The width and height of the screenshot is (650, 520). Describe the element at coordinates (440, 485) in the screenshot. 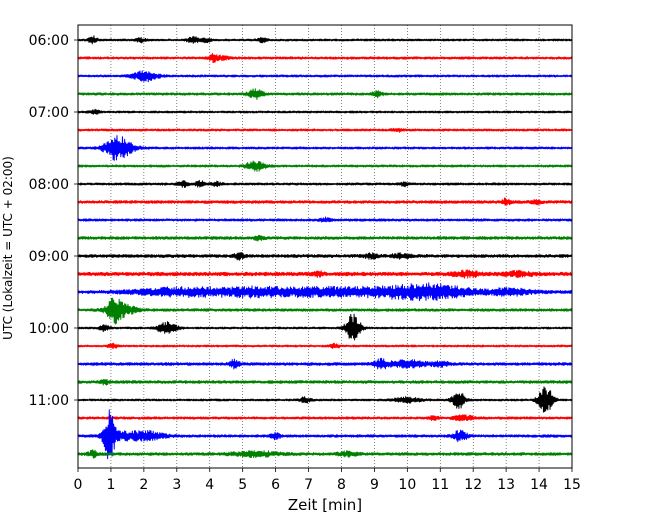

I see `x-tick-label: 11` at that location.